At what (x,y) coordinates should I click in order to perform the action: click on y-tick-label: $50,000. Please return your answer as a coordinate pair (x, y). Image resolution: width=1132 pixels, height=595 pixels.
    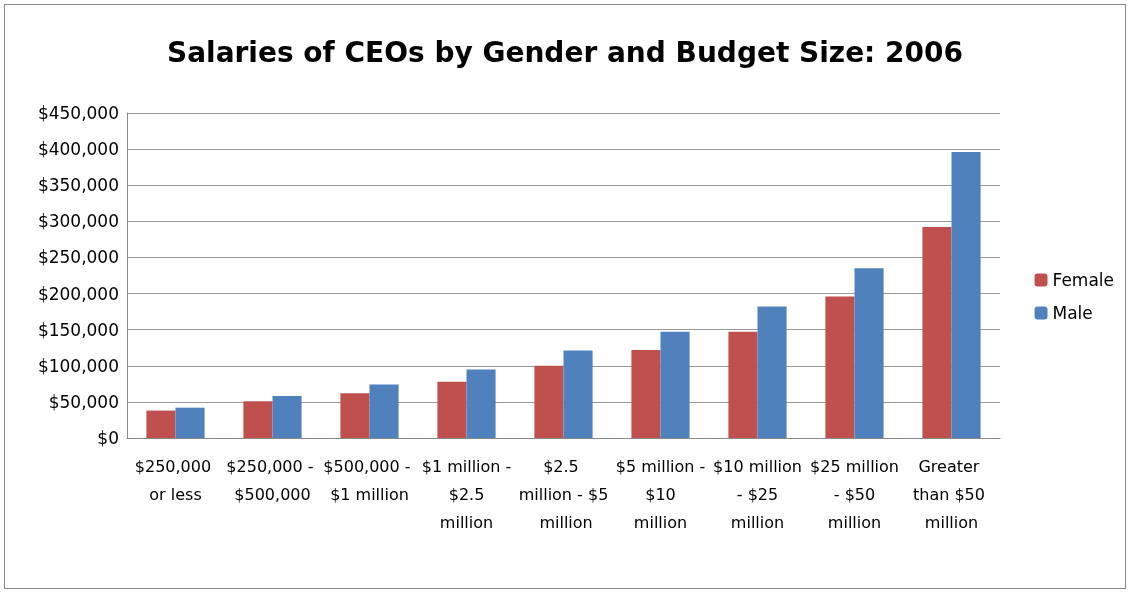
    Looking at the image, I should click on (83, 401).